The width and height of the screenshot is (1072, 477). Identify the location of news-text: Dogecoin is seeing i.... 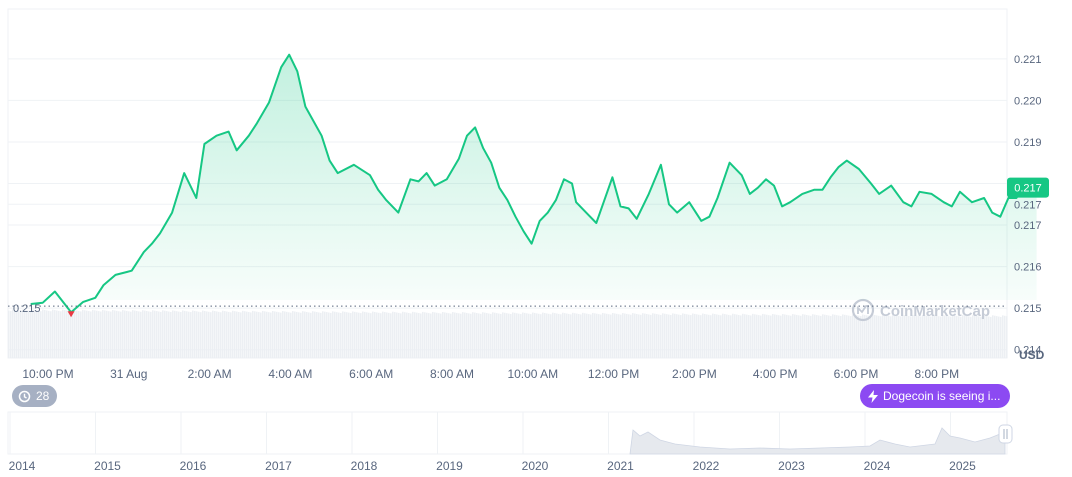
(942, 396).